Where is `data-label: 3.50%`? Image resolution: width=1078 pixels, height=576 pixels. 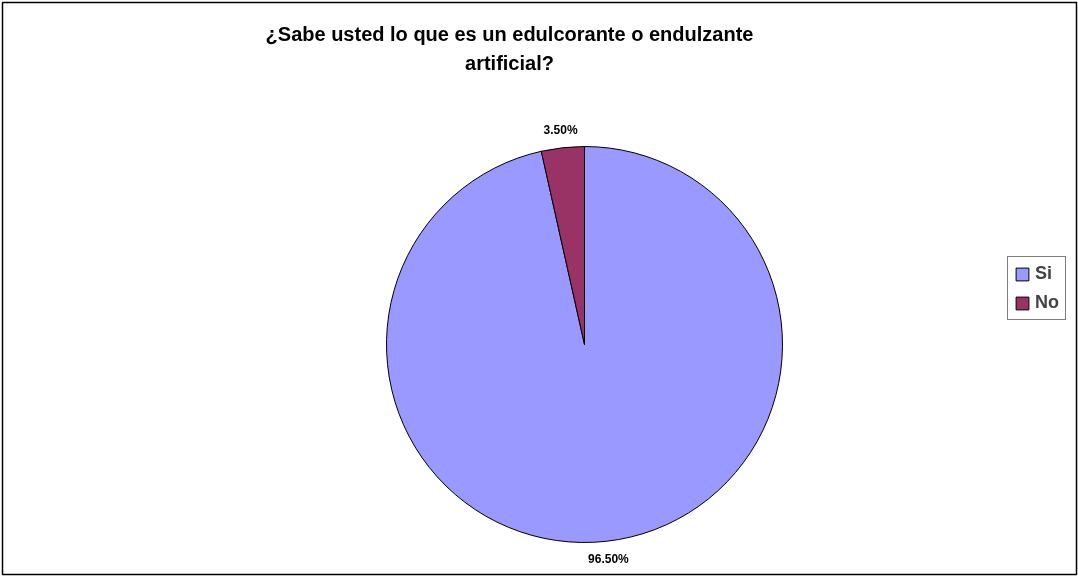 data-label: 3.50% is located at coordinates (560, 129).